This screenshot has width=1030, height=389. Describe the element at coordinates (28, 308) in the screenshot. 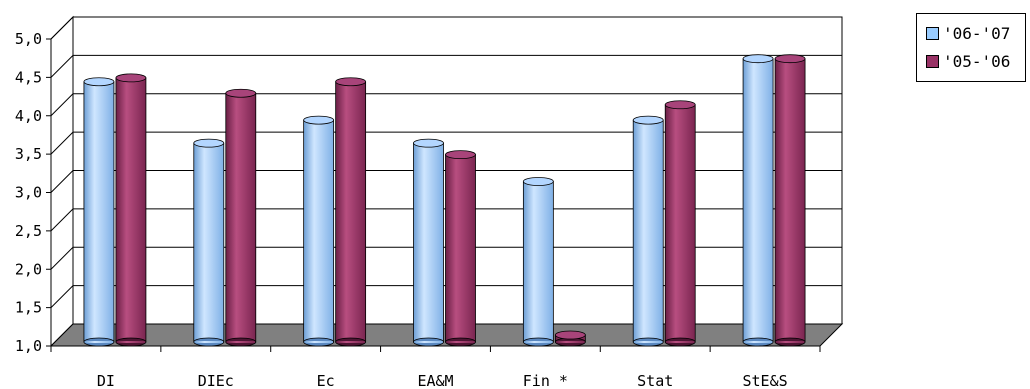

I see `y-tick-label: 1,5` at that location.